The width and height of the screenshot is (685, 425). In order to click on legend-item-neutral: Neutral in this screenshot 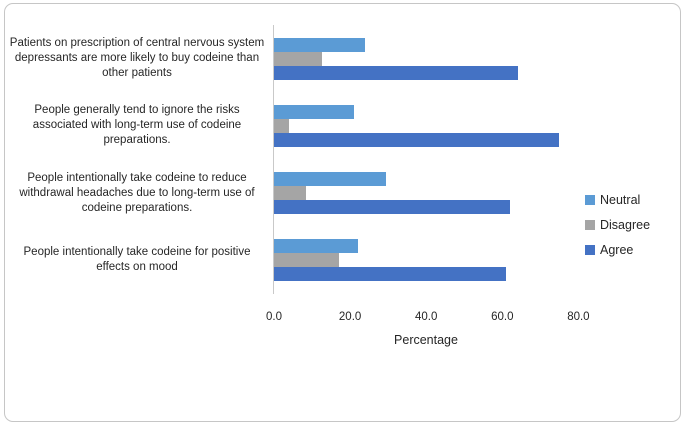, I will do `click(617, 199)`.